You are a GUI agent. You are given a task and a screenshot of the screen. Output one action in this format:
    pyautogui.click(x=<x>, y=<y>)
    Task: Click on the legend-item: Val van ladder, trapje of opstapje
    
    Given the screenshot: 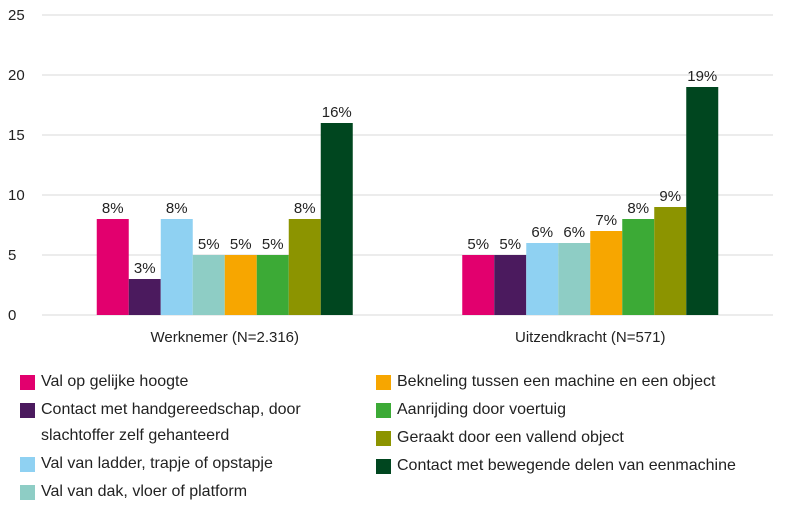 What is the action you would take?
    pyautogui.click(x=192, y=464)
    